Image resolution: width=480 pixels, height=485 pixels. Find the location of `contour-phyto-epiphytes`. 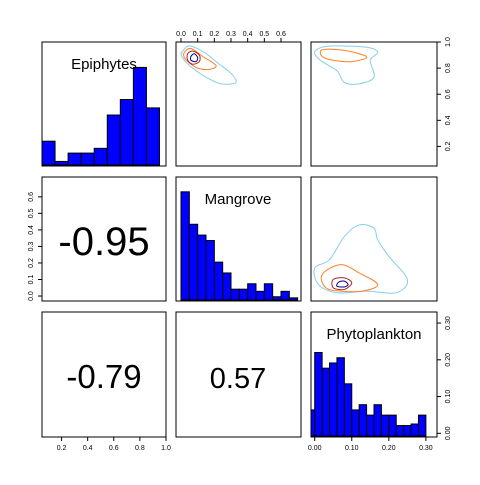

contour-phyto-epiphytes is located at coordinates (346, 65).